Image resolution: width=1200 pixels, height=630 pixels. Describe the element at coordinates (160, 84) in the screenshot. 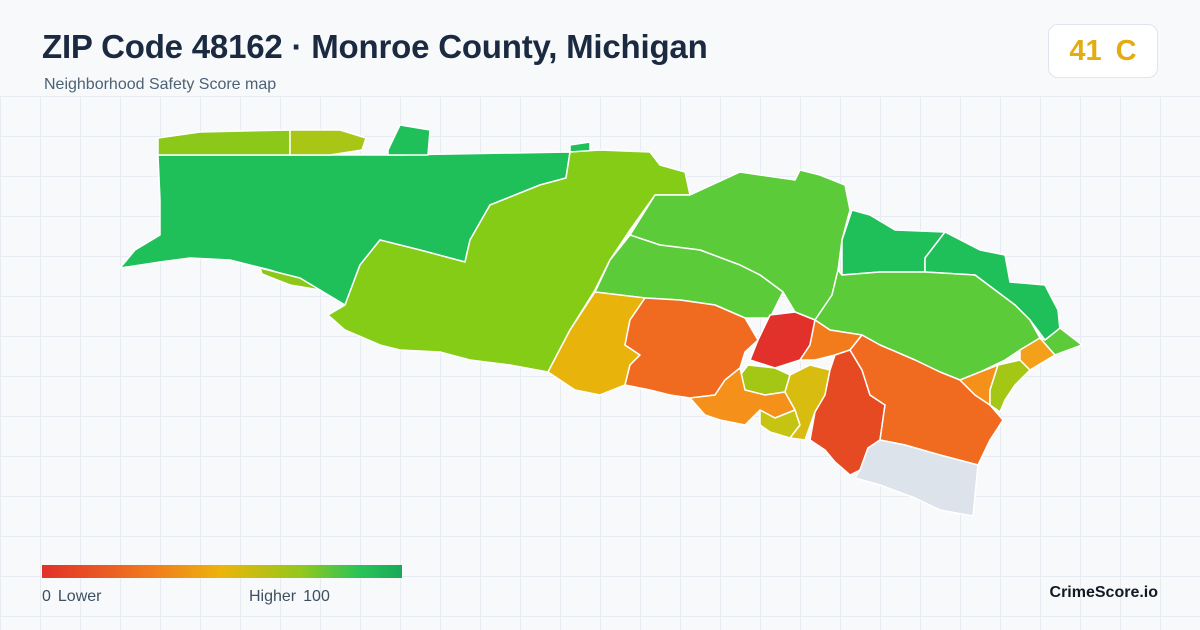

I see `page-subtitle: Neighborhood Safety Score map` at that location.